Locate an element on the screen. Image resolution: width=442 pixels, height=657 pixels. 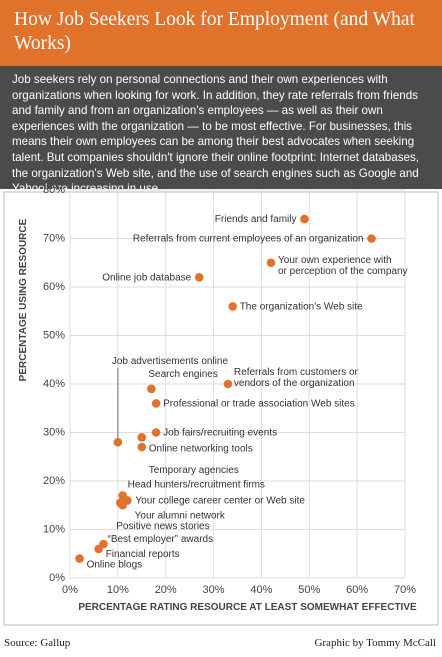
point-label: Financial reports is located at coordinates (143, 554).